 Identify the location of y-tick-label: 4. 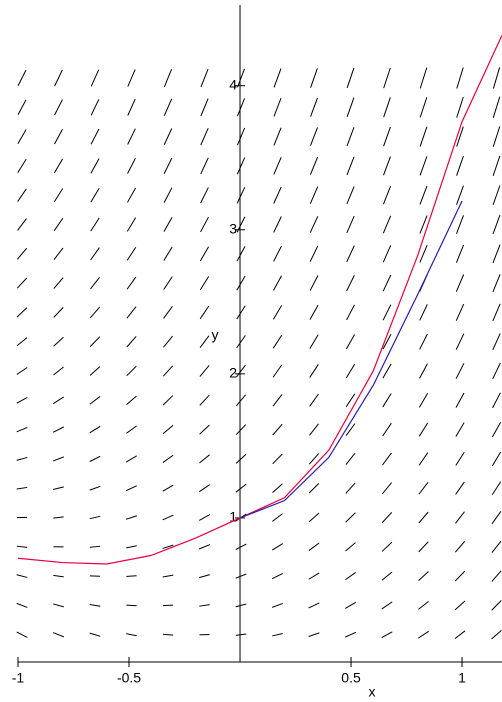
(233, 84).